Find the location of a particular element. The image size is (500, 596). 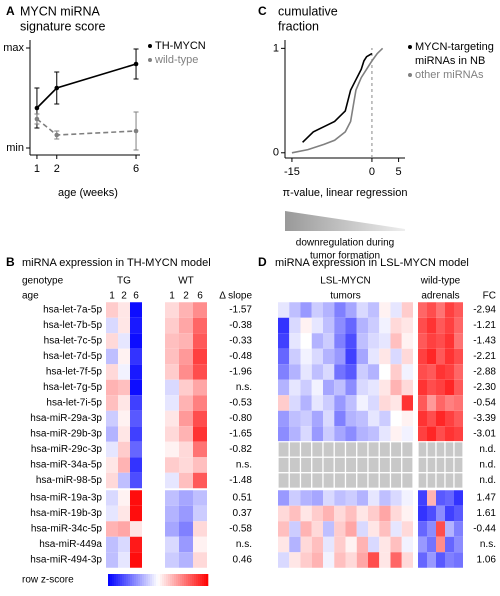

y-tick-label: min is located at coordinates (15, 148).